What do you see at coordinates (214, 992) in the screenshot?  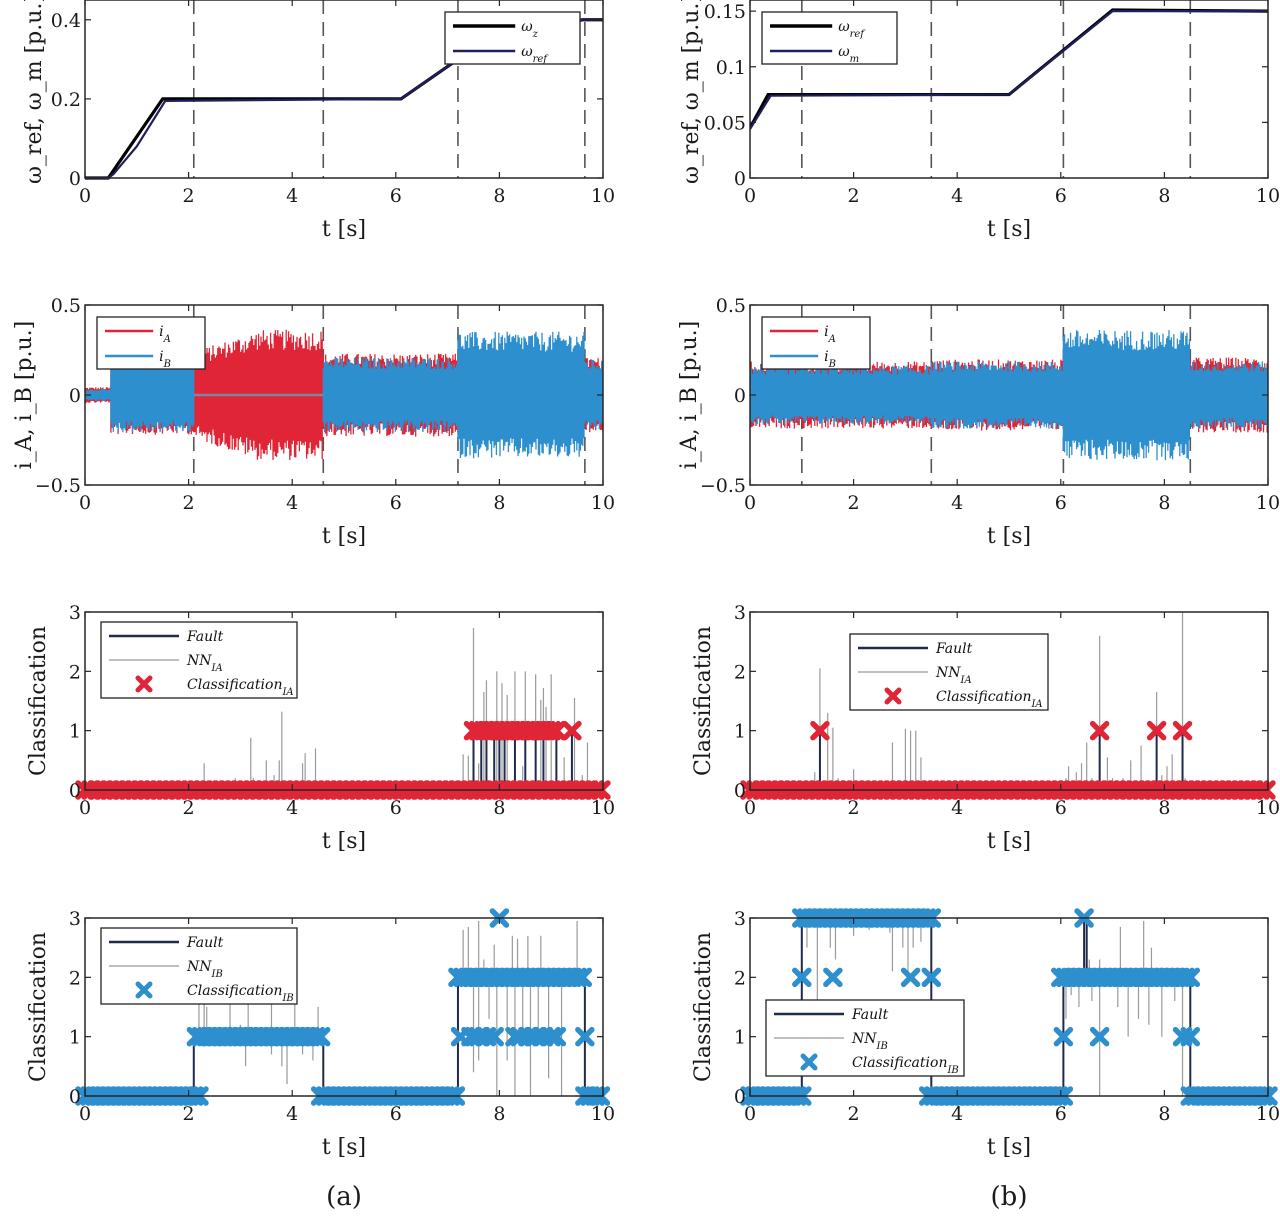 I see `legend-item: ClassificationIB` at bounding box center [214, 992].